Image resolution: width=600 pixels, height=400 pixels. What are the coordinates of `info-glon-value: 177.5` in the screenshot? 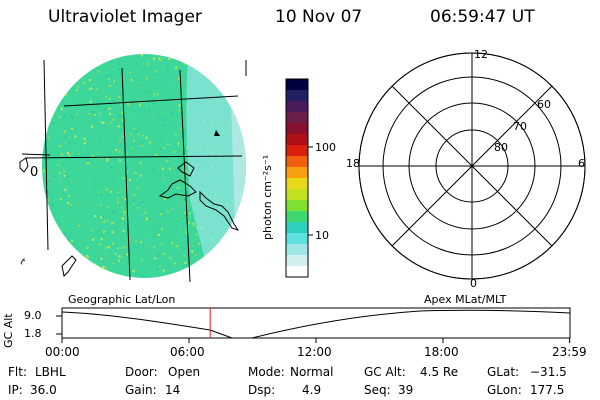 It's located at (547, 390).